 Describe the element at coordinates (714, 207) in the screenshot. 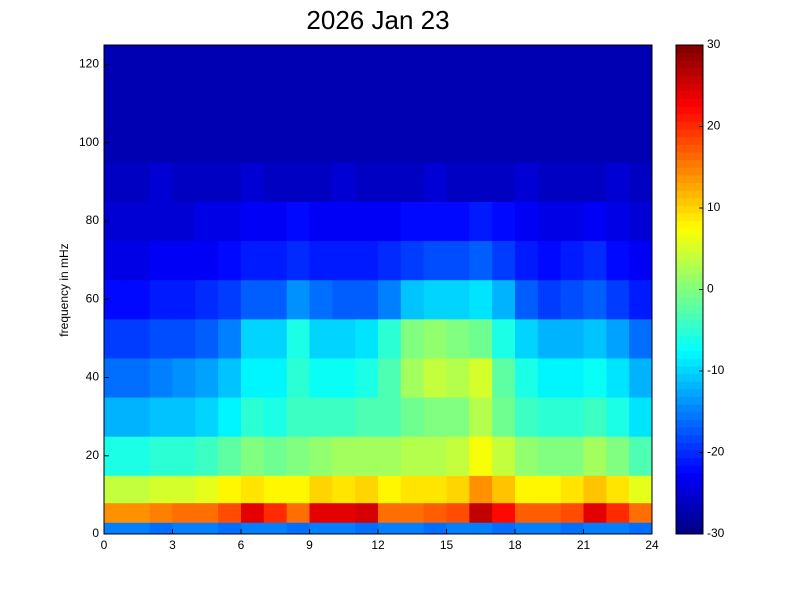

I see `colorbar-tick-label: 10` at that location.